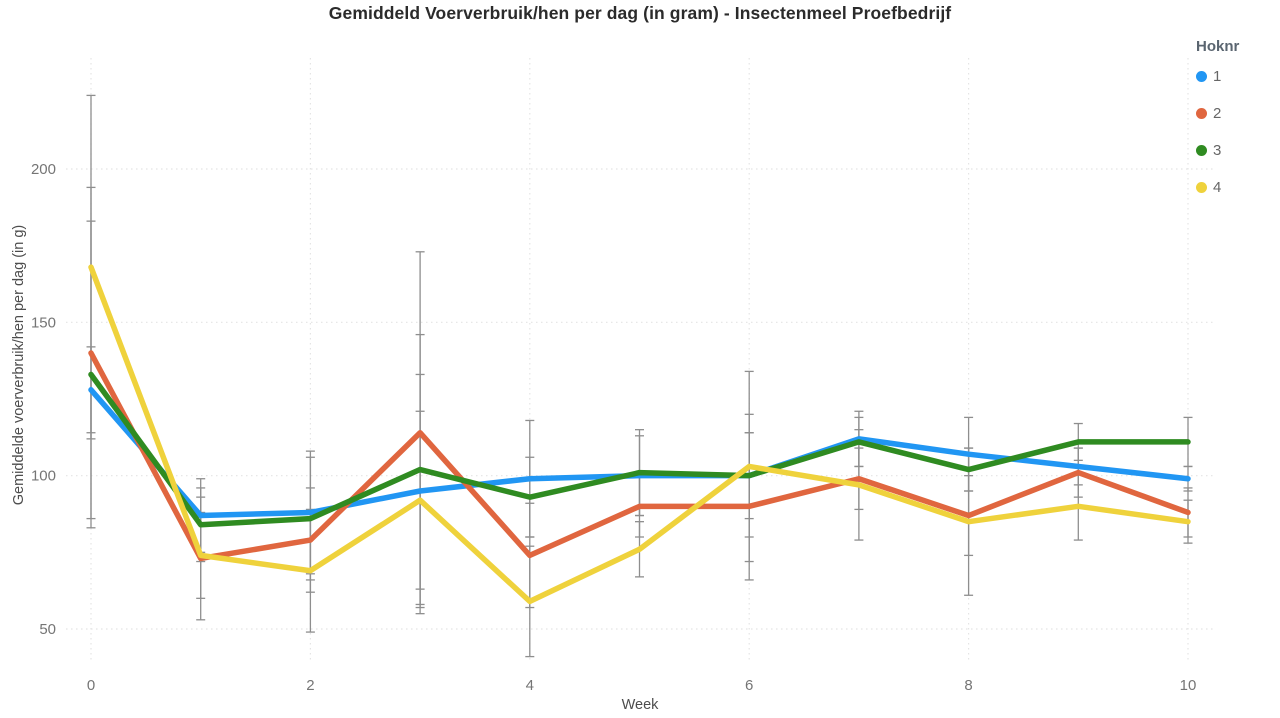  I want to click on legend-item-hok-3: 3, so click(1217, 150).